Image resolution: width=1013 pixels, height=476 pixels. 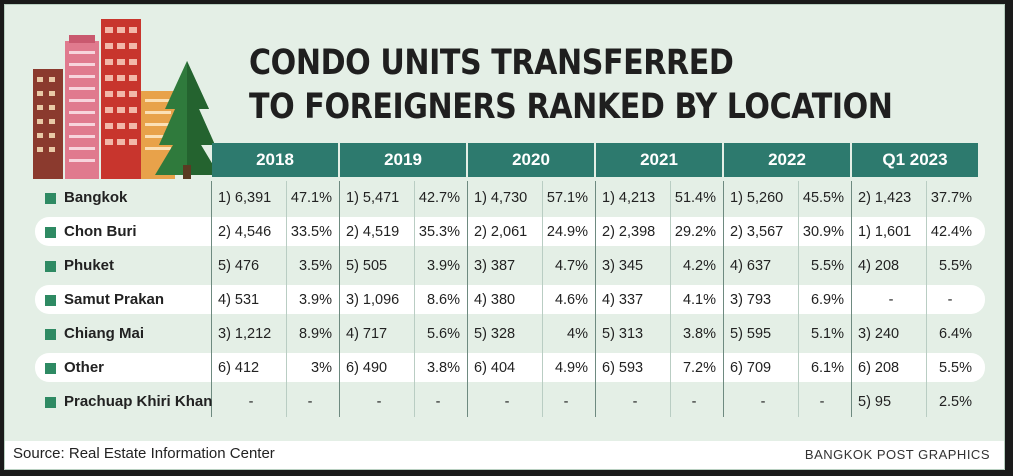 What do you see at coordinates (367, 334) in the screenshot?
I see `rank-value: 4) 717` at bounding box center [367, 334].